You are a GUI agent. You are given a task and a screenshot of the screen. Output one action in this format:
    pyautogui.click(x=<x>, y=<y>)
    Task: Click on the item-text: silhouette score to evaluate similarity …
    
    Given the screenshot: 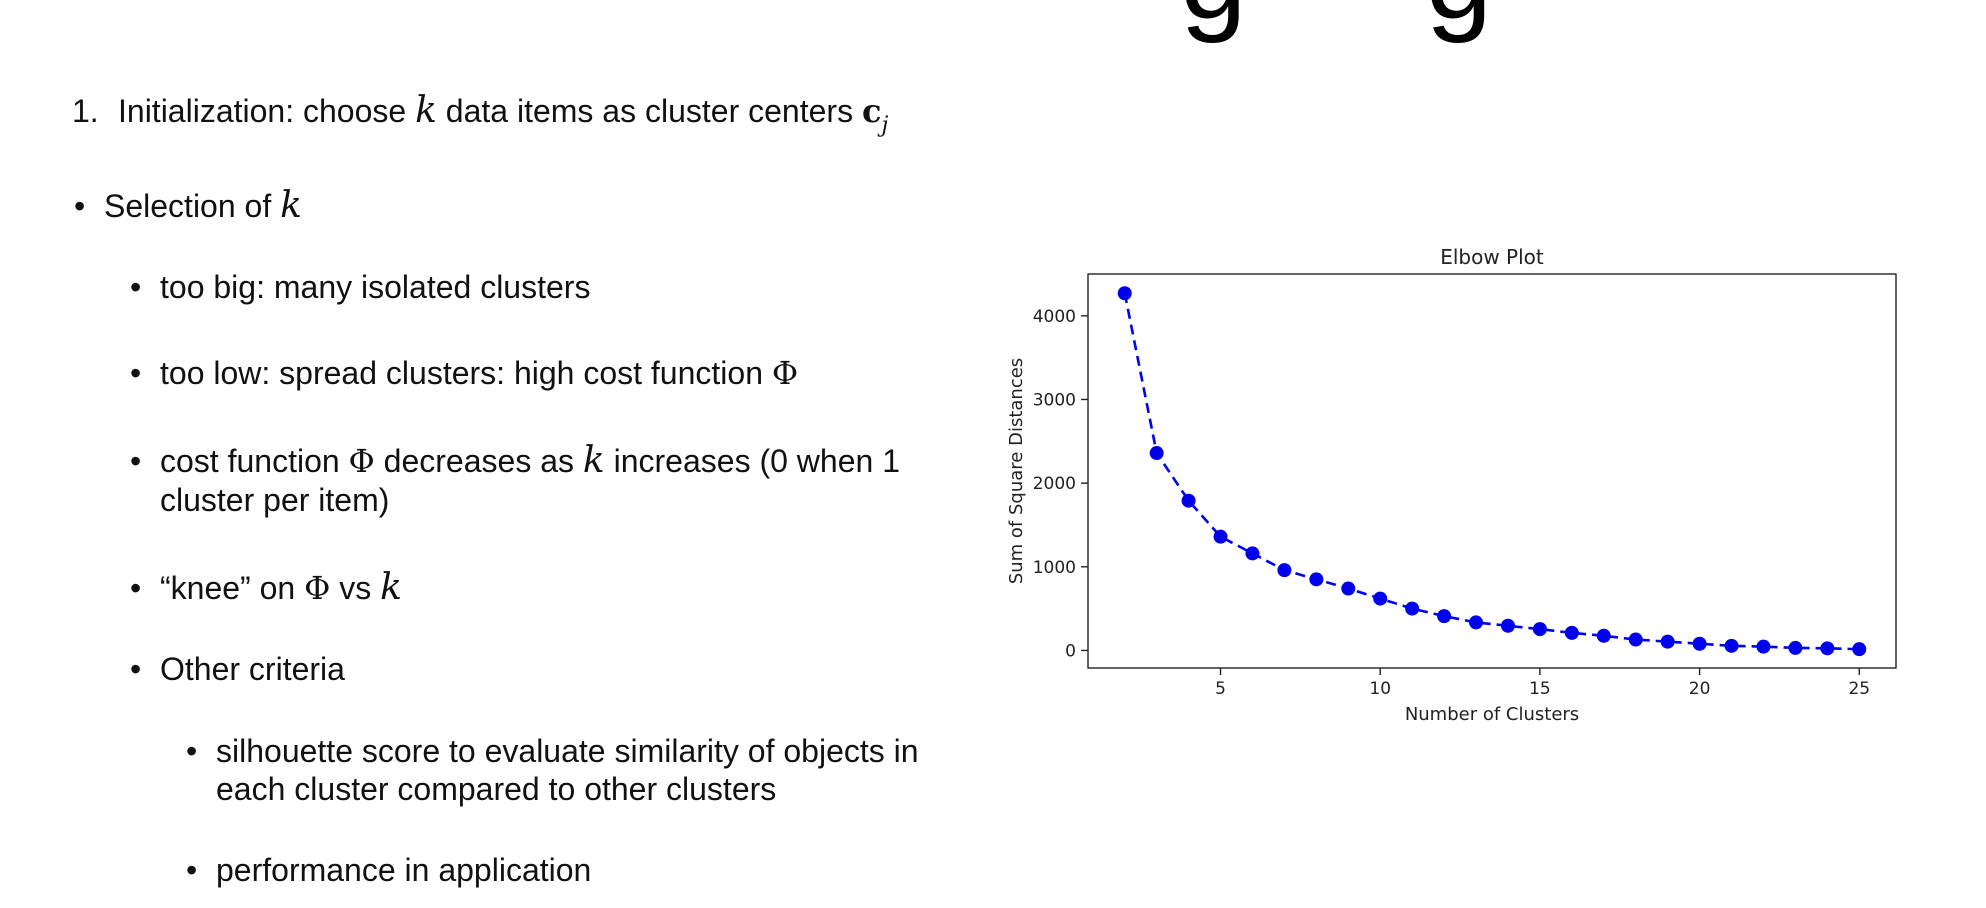 What is the action you would take?
    pyautogui.click(x=567, y=751)
    